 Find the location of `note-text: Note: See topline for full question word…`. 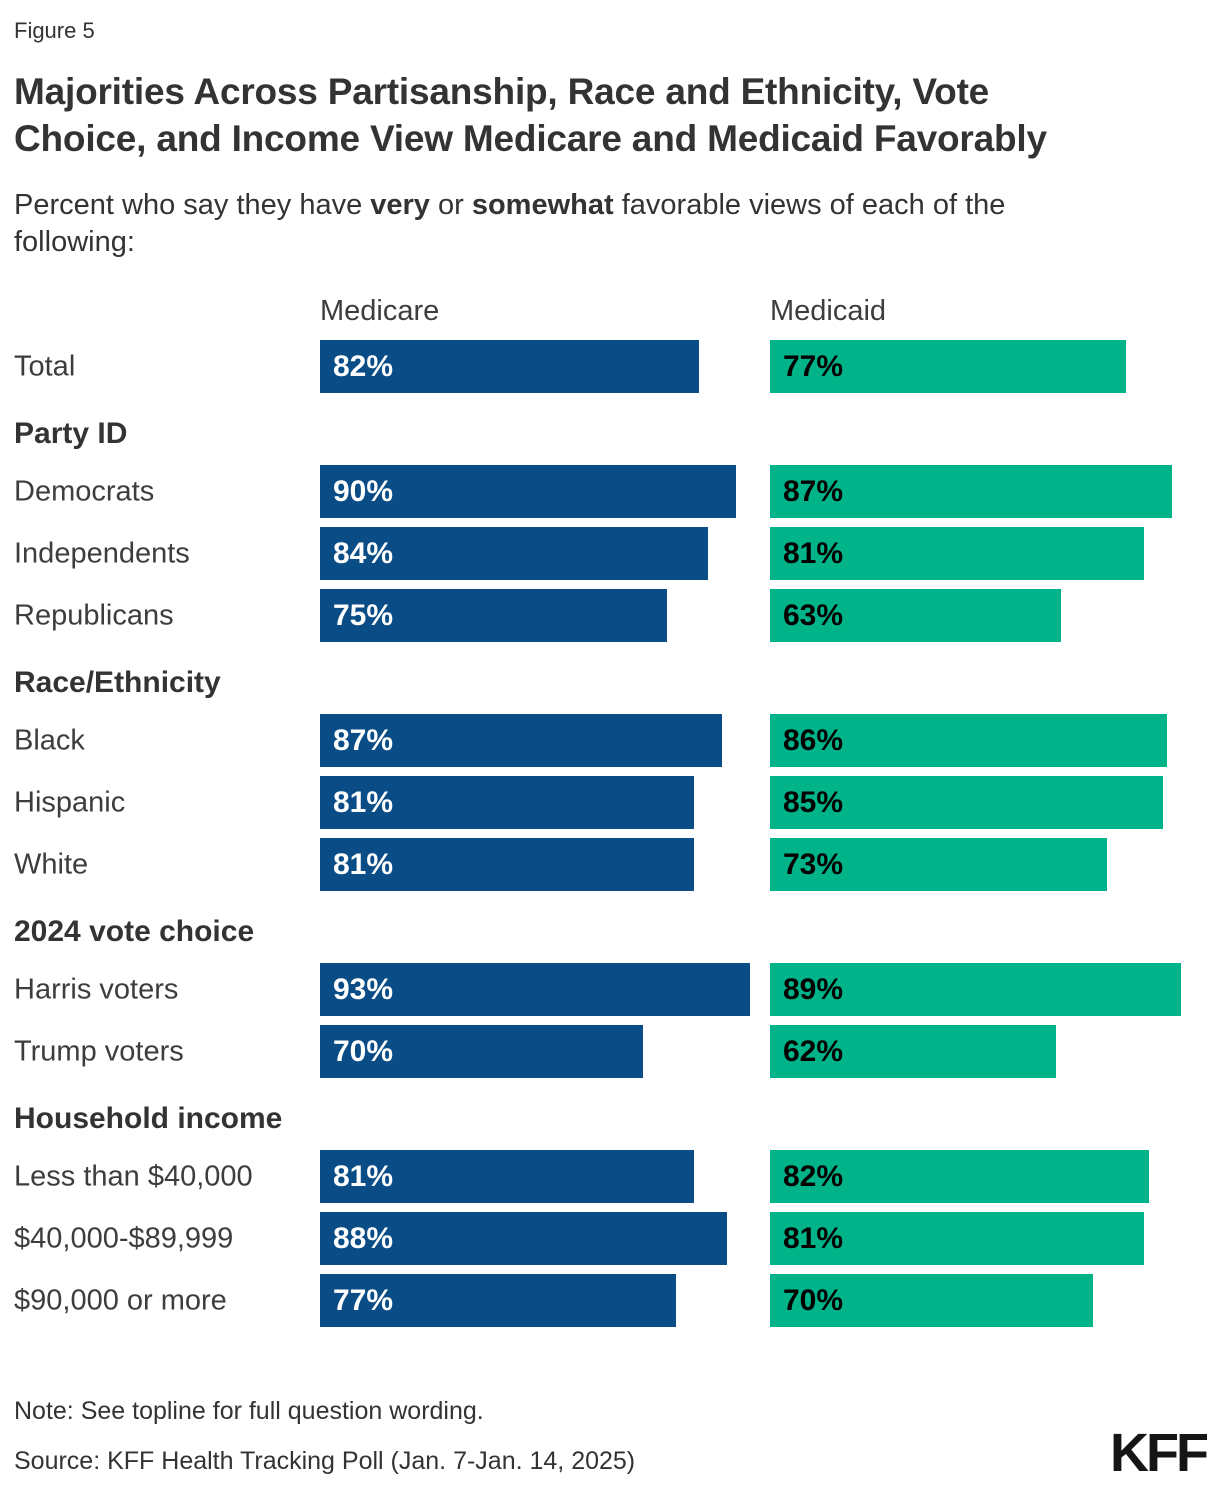

note-text: Note: See topline for full question word… is located at coordinates (249, 1411).